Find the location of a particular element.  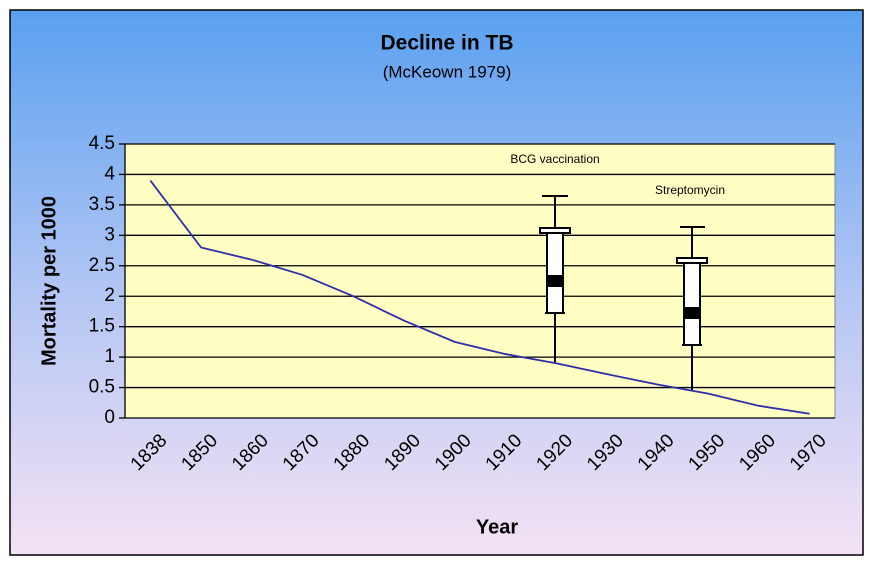

chart-subtitle: (McKeown 1979) is located at coordinates (447, 71).